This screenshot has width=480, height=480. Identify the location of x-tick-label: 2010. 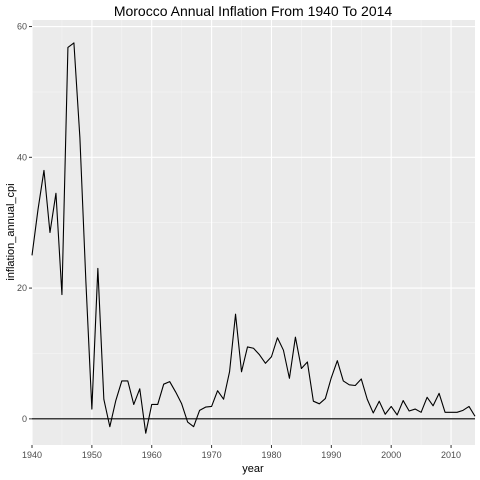
(451, 455).